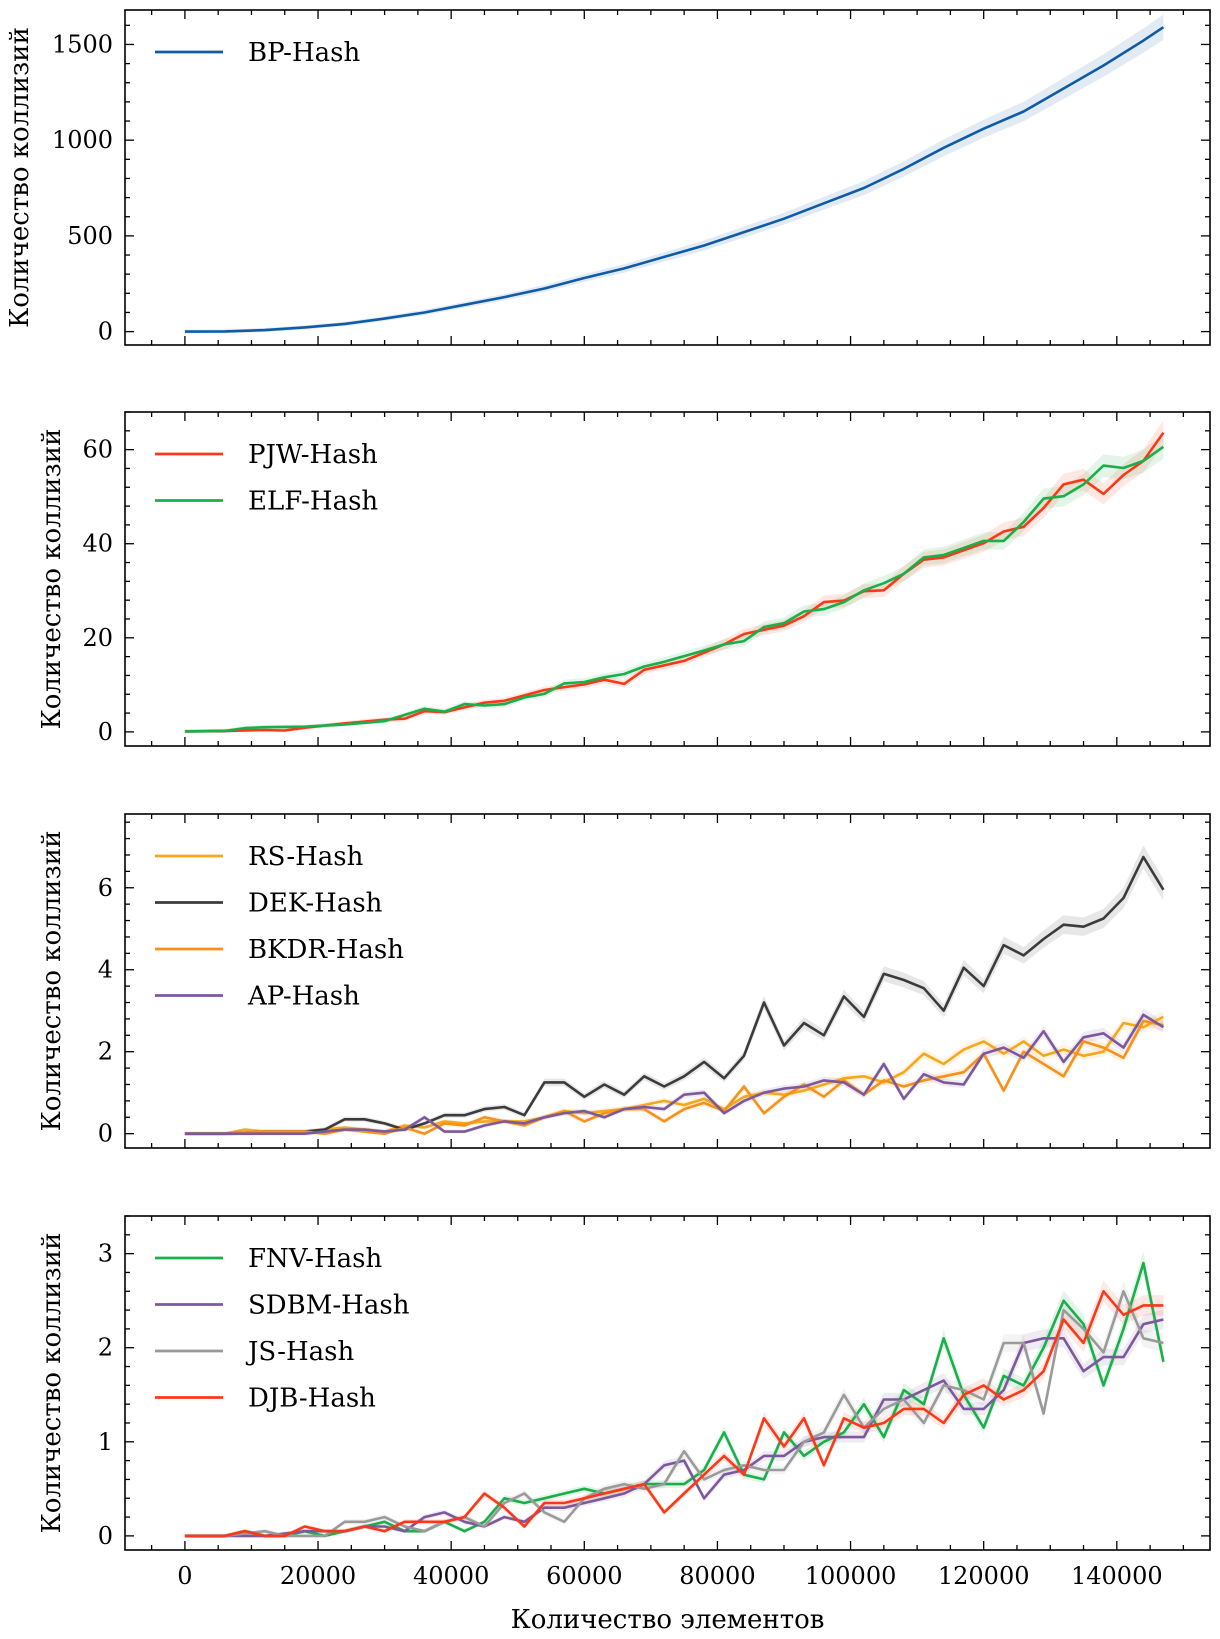 This screenshot has height=1639, width=1220. Describe the element at coordinates (303, 997) in the screenshot. I see `legend-label: AP-Hash` at that location.